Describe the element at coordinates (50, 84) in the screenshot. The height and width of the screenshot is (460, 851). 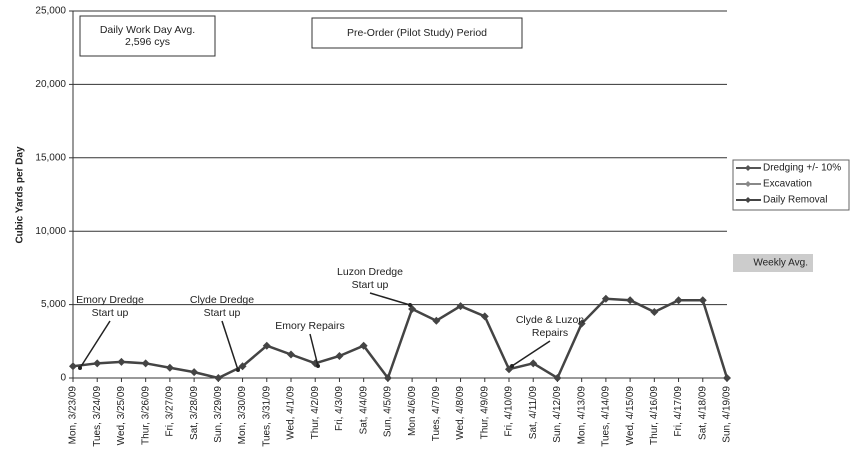
I see `y-tick-label: 20,000` at that location.